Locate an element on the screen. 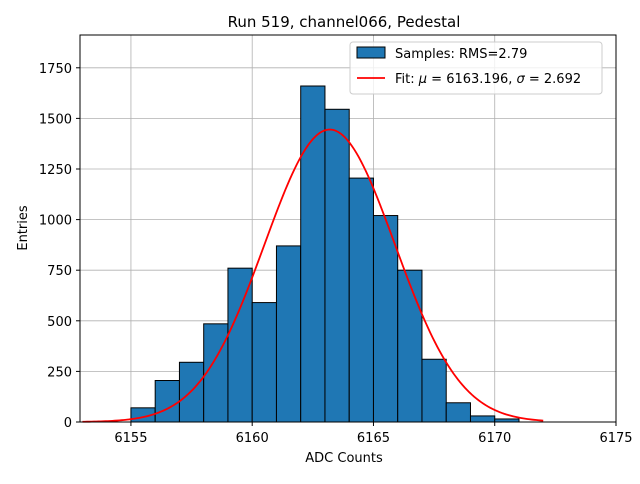 This screenshot has height=484, width=640. x-axis-label: ADC Counts is located at coordinates (344, 458).